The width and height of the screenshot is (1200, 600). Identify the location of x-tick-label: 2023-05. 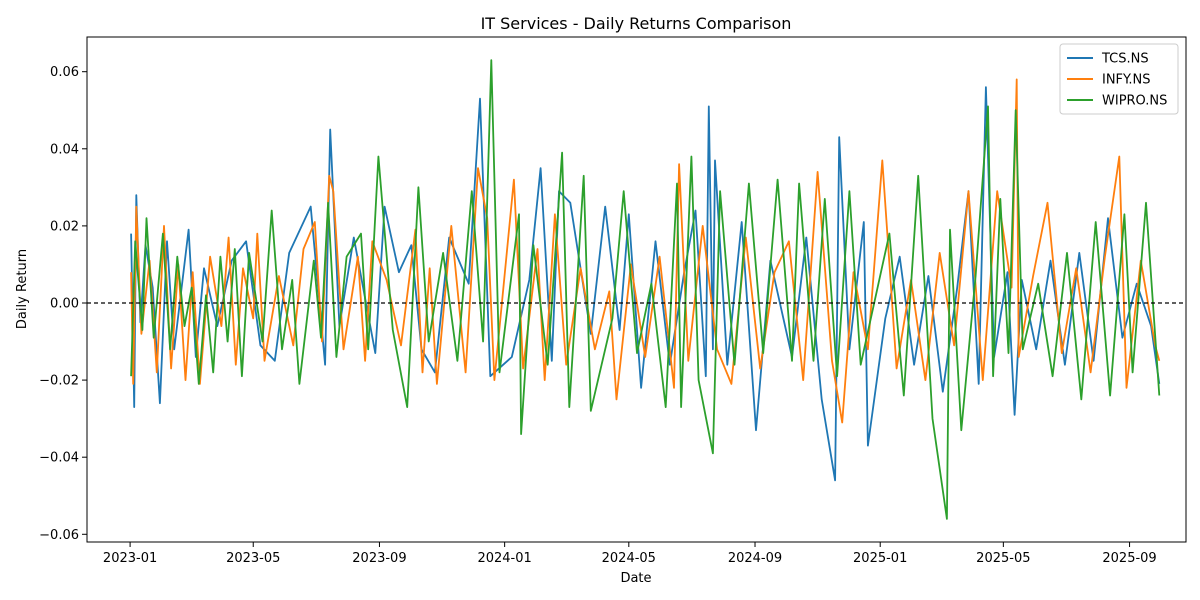
(253, 558).